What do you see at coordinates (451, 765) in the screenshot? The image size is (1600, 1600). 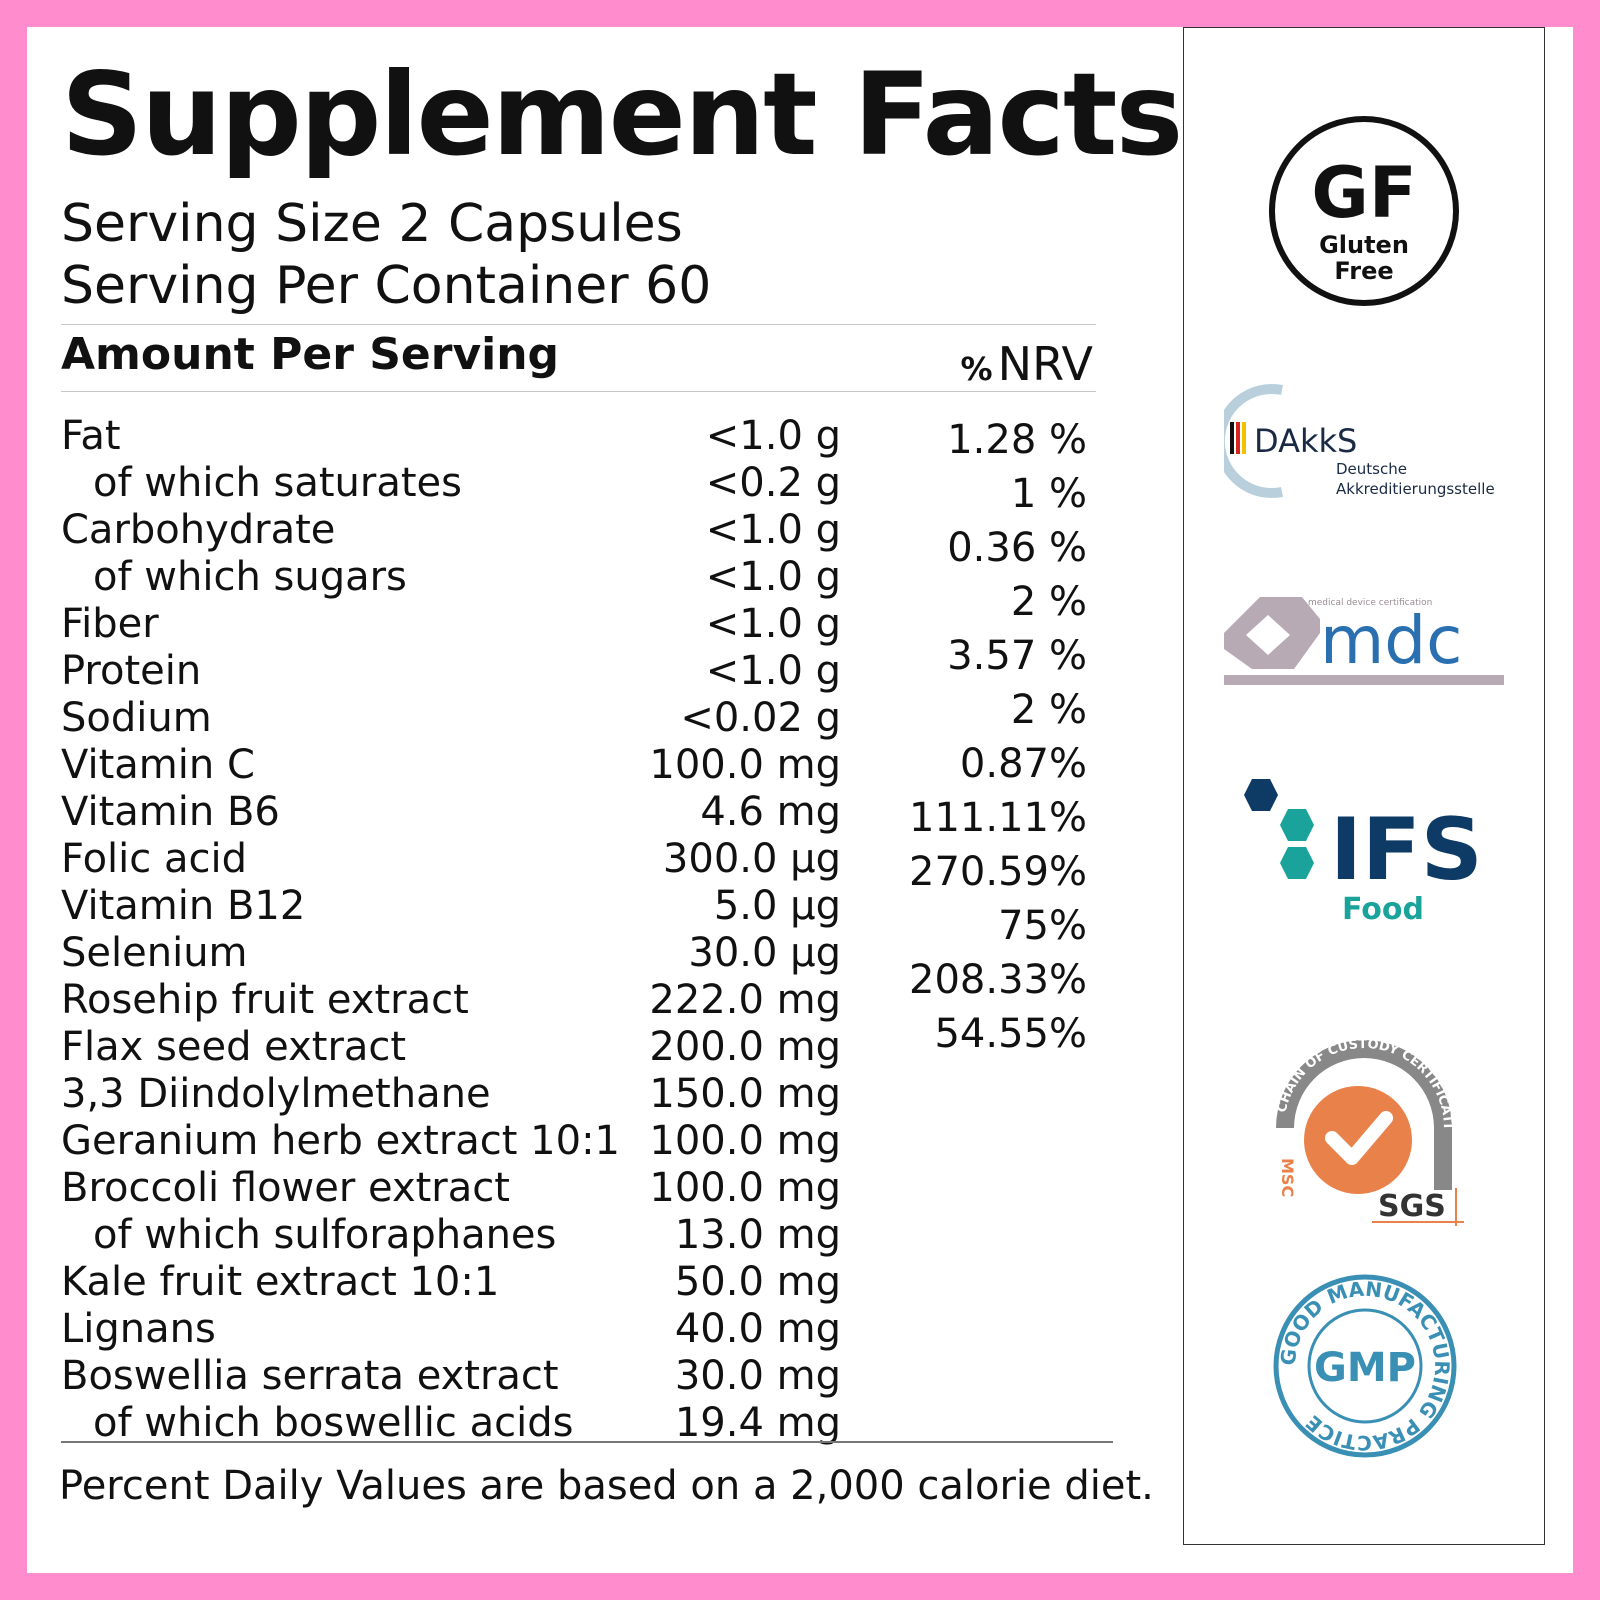 I see `nutrient-row: Vitamin C 100.0 mg` at bounding box center [451, 765].